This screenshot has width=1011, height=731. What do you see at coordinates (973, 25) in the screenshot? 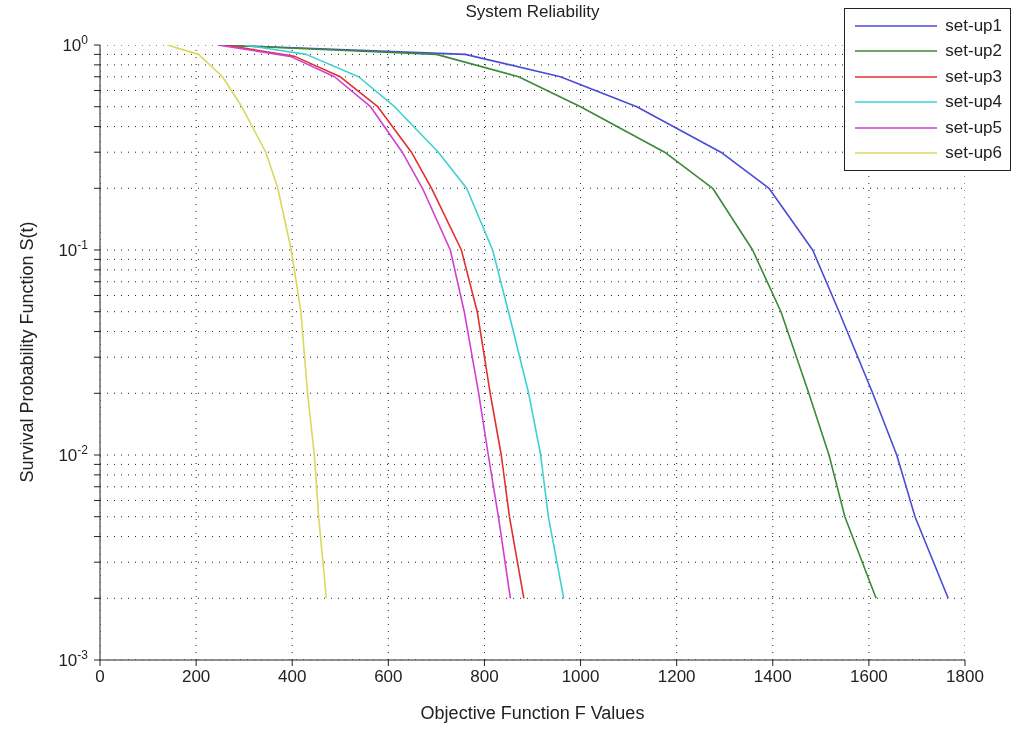
I see `legend-label: set-up1` at bounding box center [973, 25].